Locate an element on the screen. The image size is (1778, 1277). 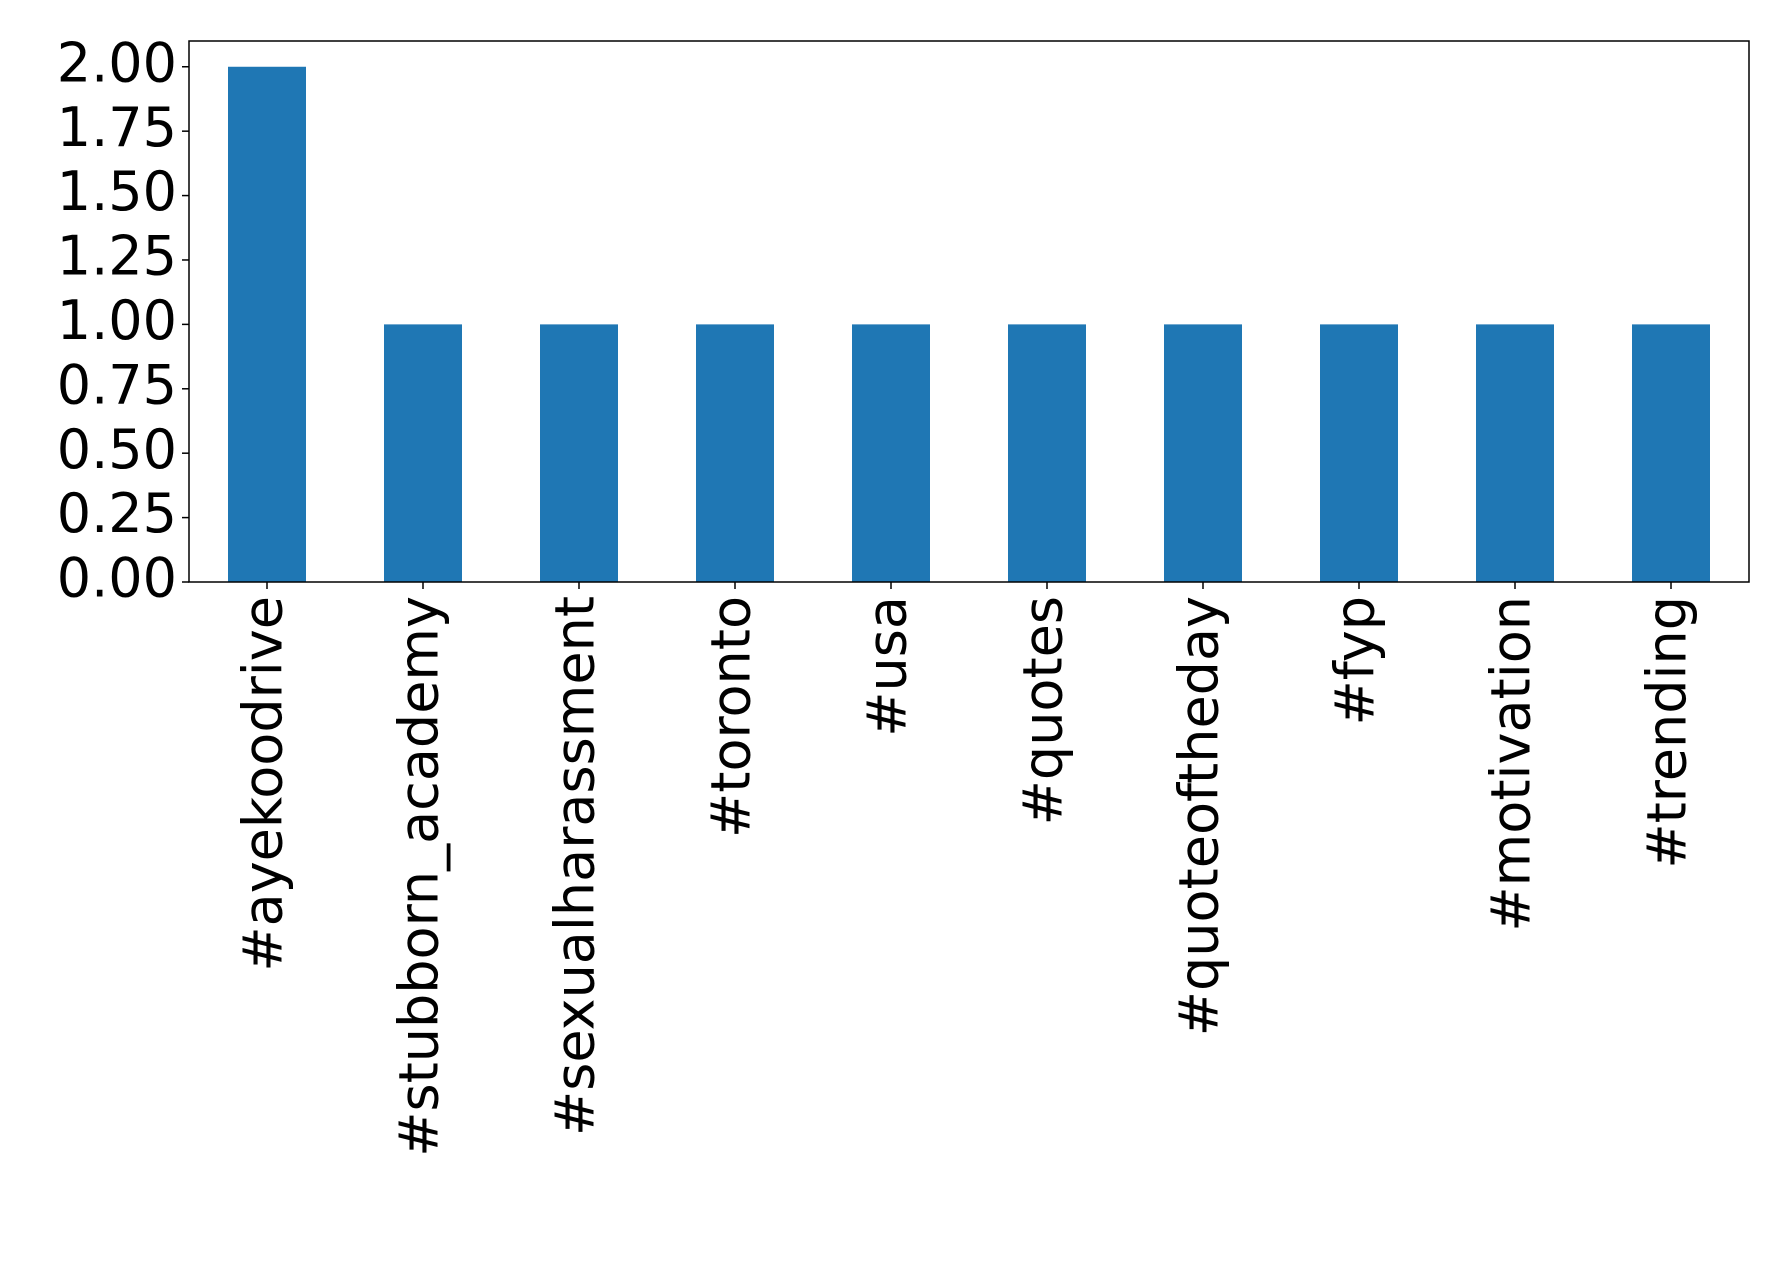
x-tick-label: #trending is located at coordinates (1667, 732).